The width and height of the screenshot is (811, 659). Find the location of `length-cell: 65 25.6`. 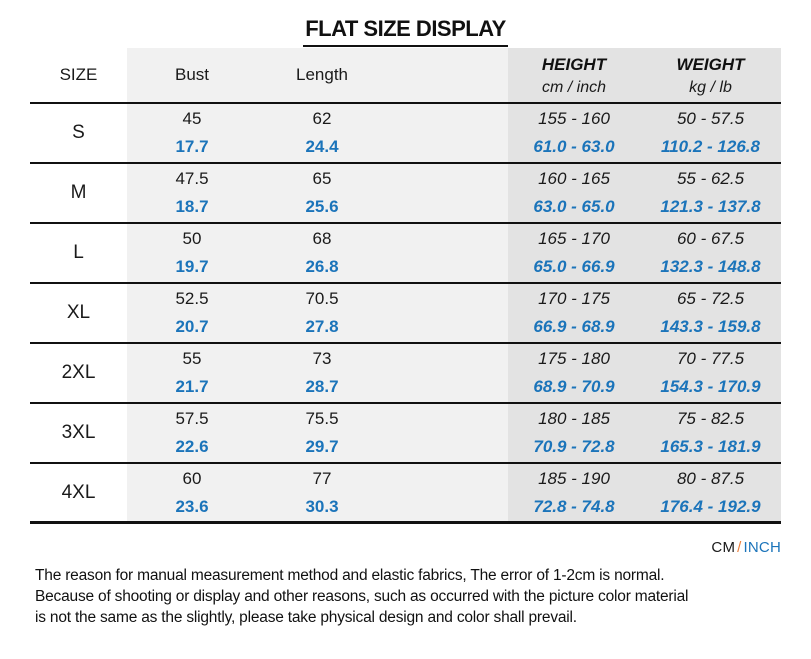

length-cell: 65 25.6 is located at coordinates (322, 193).